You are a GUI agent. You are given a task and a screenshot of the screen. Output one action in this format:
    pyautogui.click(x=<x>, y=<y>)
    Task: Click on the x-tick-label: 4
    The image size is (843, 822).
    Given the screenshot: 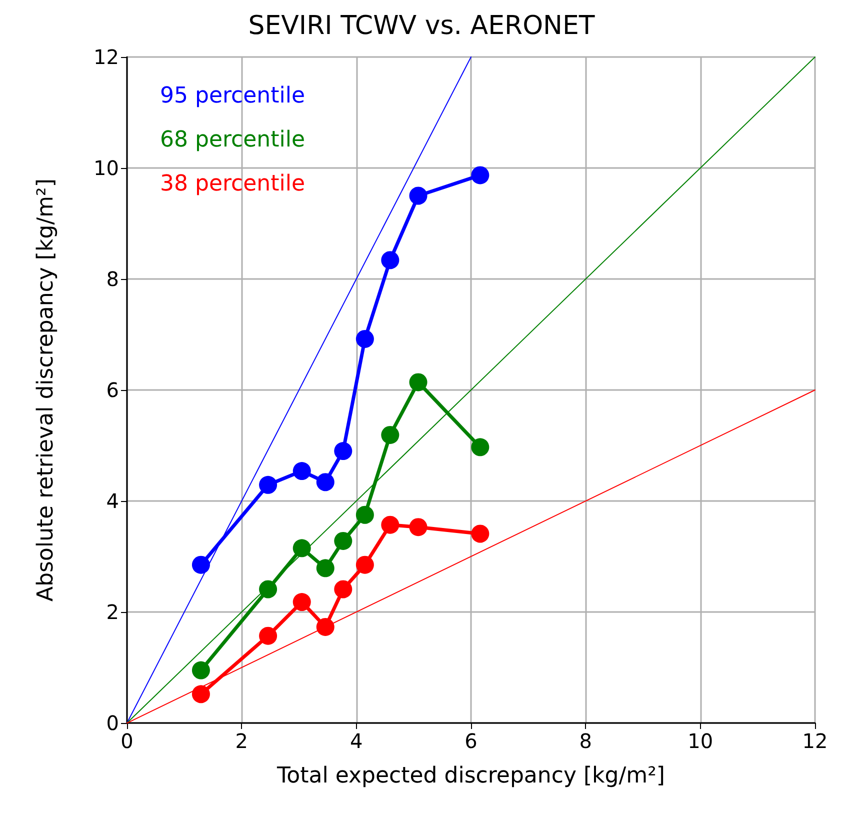 What is the action you would take?
    pyautogui.click(x=356, y=741)
    